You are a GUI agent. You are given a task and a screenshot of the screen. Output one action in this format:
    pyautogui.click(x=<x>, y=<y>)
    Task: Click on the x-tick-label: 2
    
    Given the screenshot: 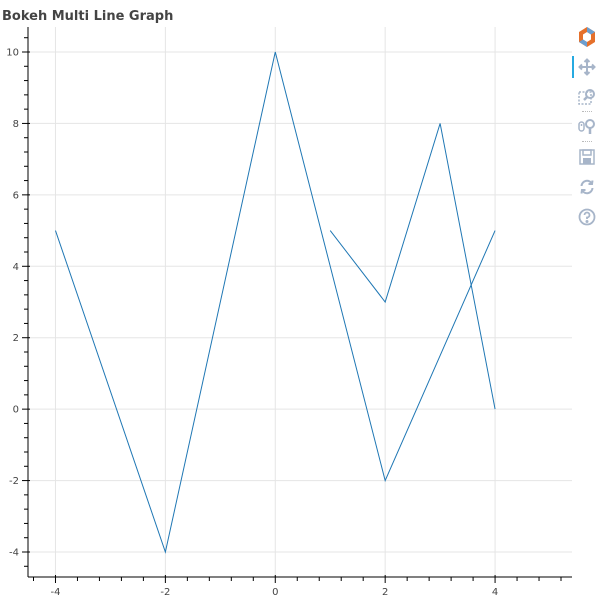 What is the action you would take?
    pyautogui.click(x=385, y=592)
    